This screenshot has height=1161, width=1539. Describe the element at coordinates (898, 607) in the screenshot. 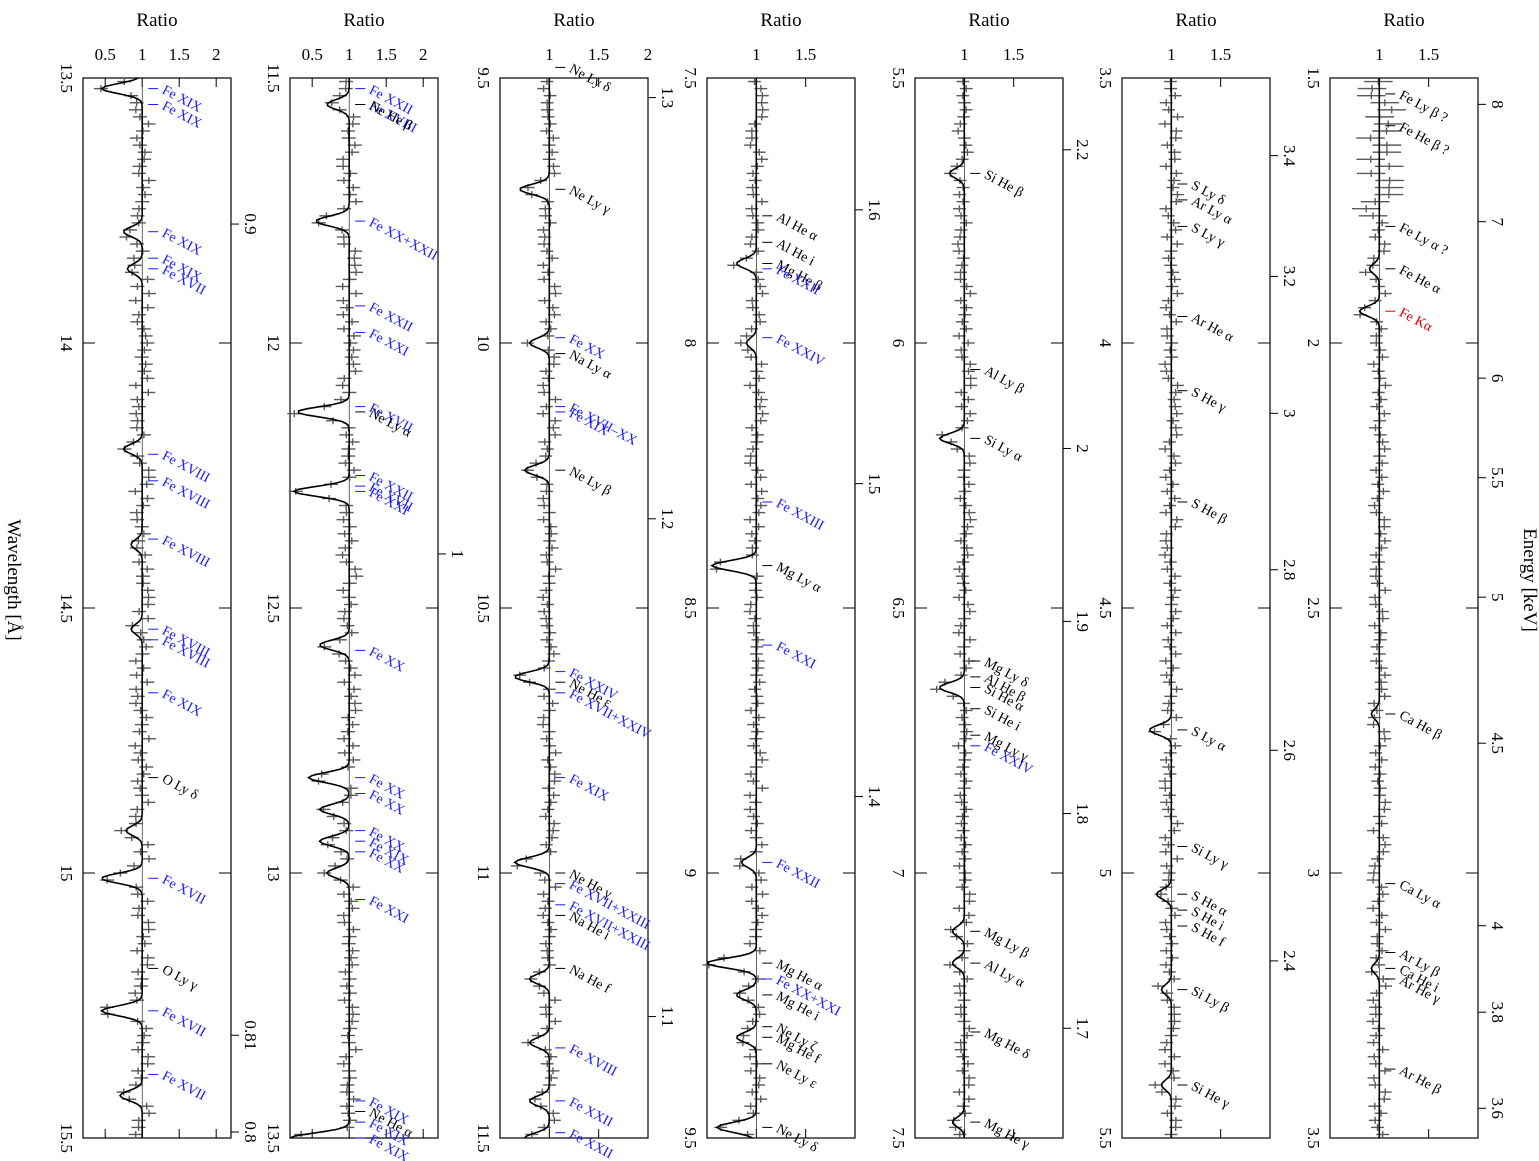

I see `wavelength-tick-label: 6.5` at that location.